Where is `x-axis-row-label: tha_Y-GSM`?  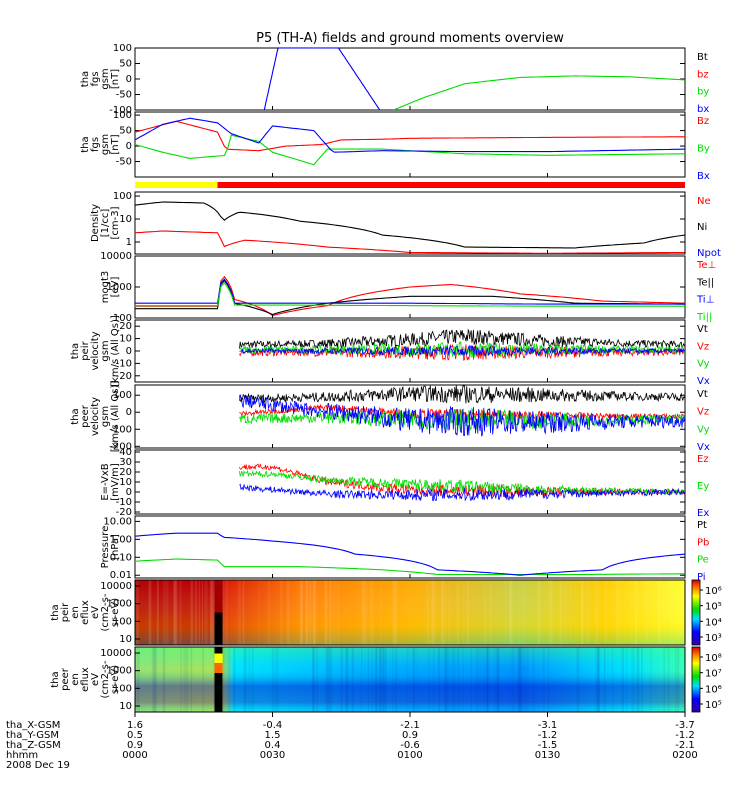 x-axis-row-label: tha_Y-GSM is located at coordinates (32, 735).